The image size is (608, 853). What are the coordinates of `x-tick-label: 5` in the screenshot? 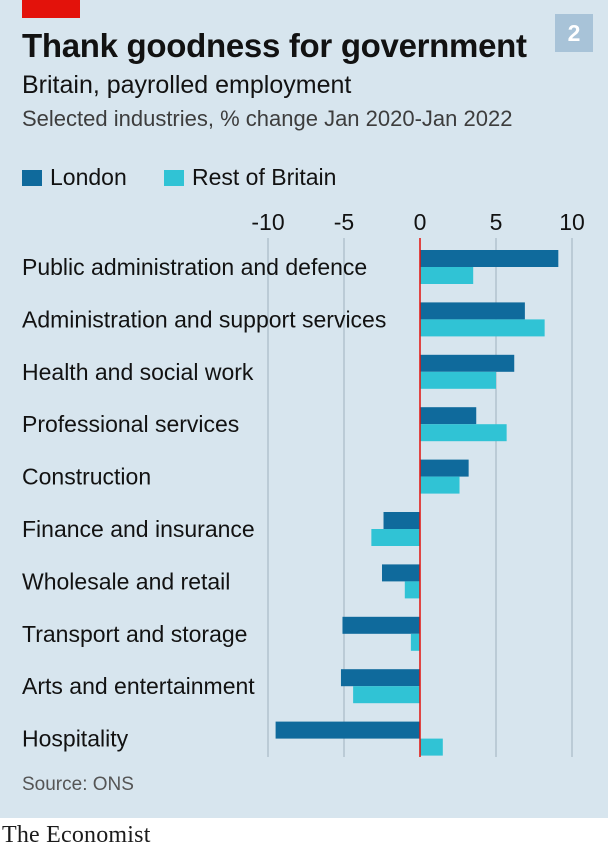 It's located at (496, 222).